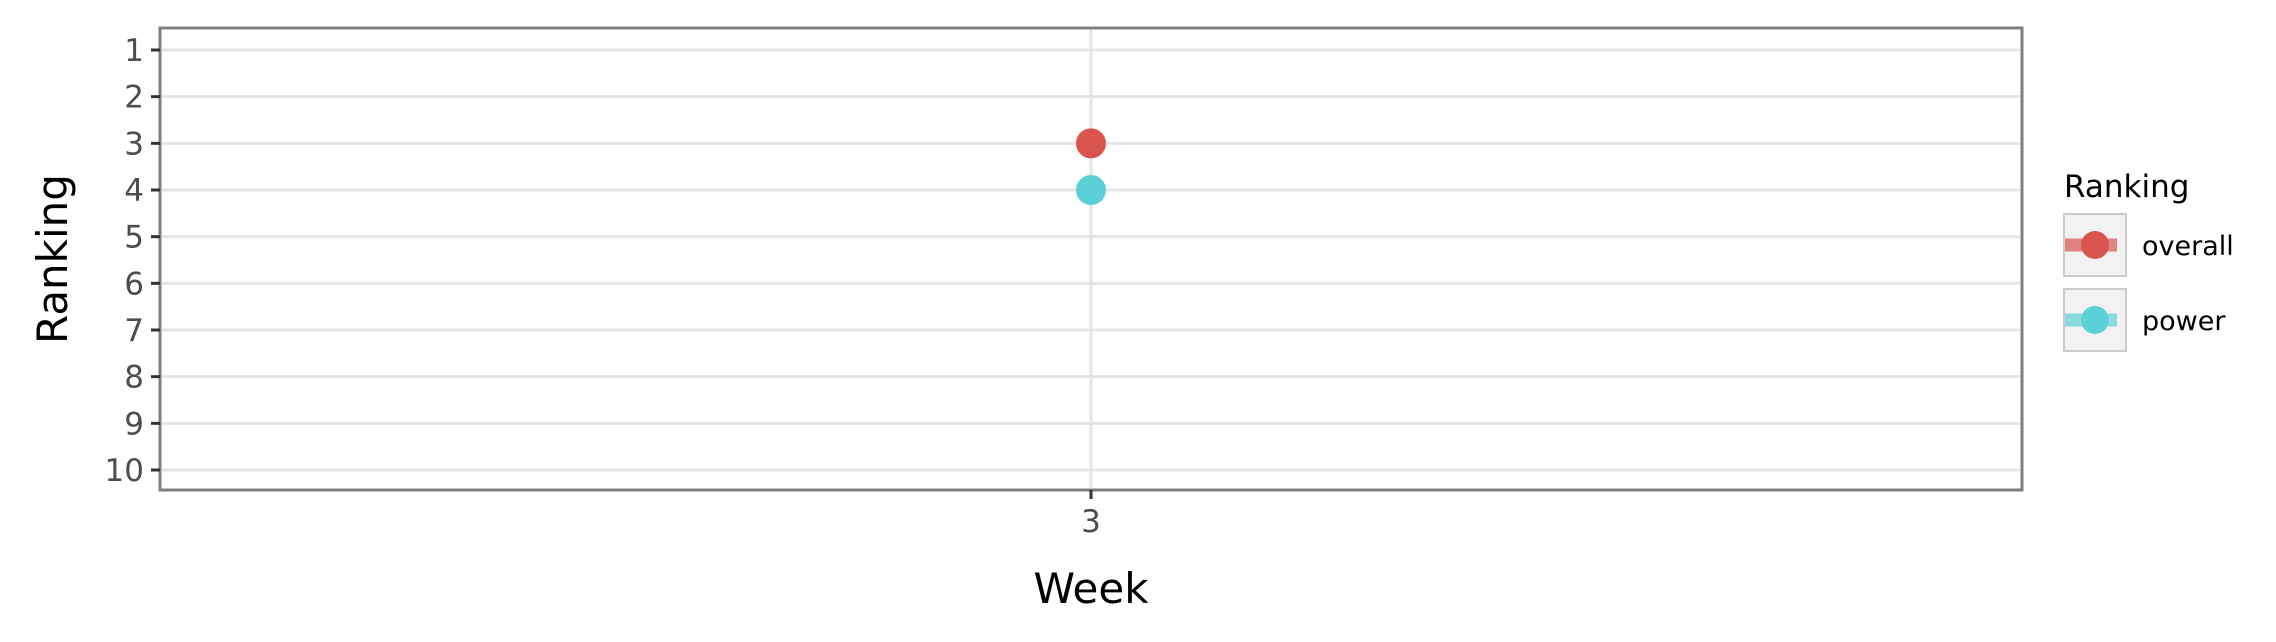 This screenshot has height=642, width=2276. What do you see at coordinates (134, 98) in the screenshot?
I see `y-tick-label: 2` at bounding box center [134, 98].